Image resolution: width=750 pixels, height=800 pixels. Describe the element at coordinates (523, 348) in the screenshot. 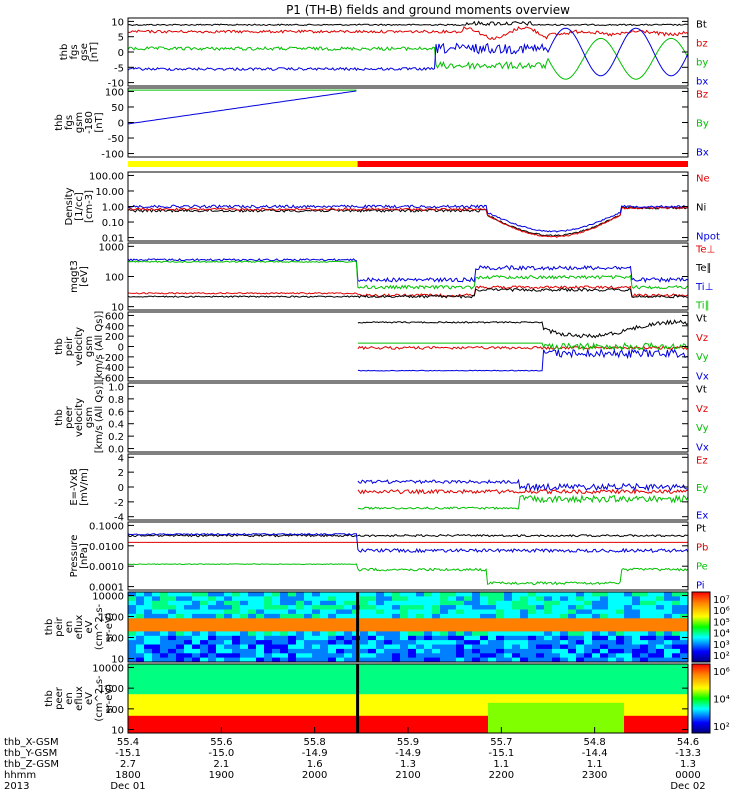

I see `line-Vz` at that location.